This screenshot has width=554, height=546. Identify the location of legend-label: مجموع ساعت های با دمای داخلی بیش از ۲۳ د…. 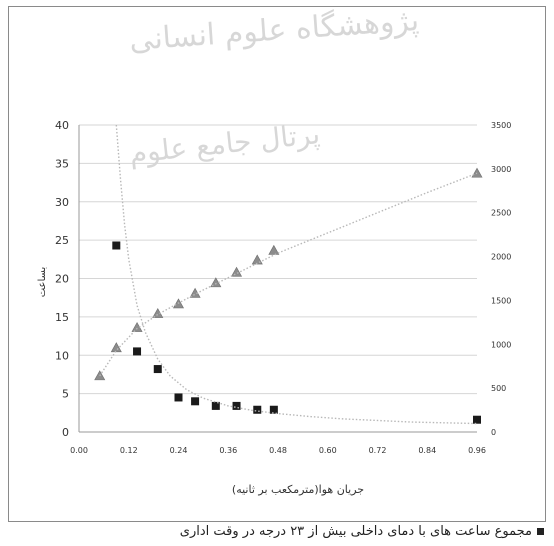
(355, 531).